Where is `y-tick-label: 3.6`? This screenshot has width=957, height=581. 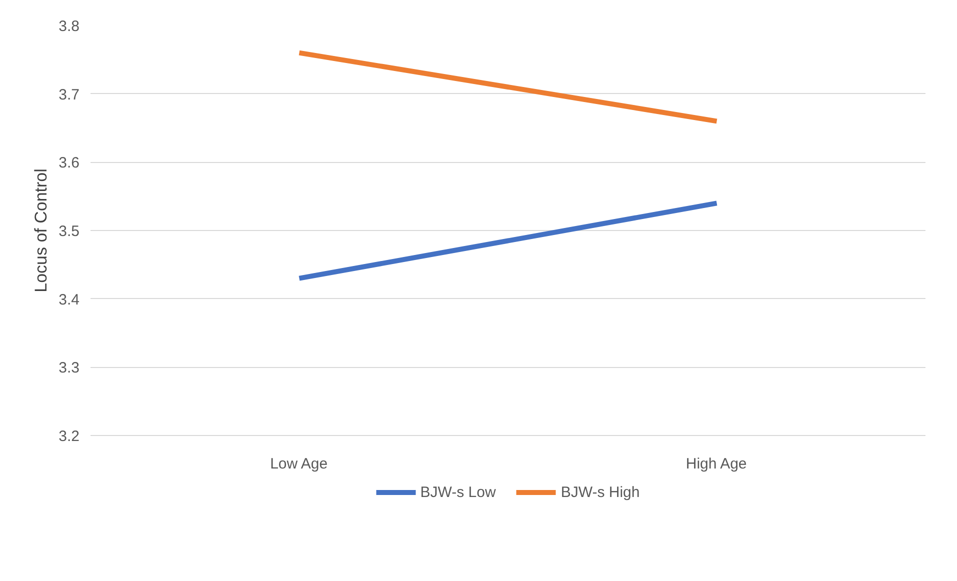
y-tick-label: 3.6 is located at coordinates (69, 163).